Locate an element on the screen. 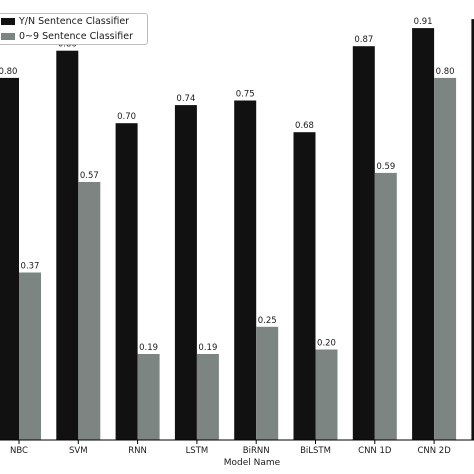  data-label-series-1: 0.75 is located at coordinates (245, 95).